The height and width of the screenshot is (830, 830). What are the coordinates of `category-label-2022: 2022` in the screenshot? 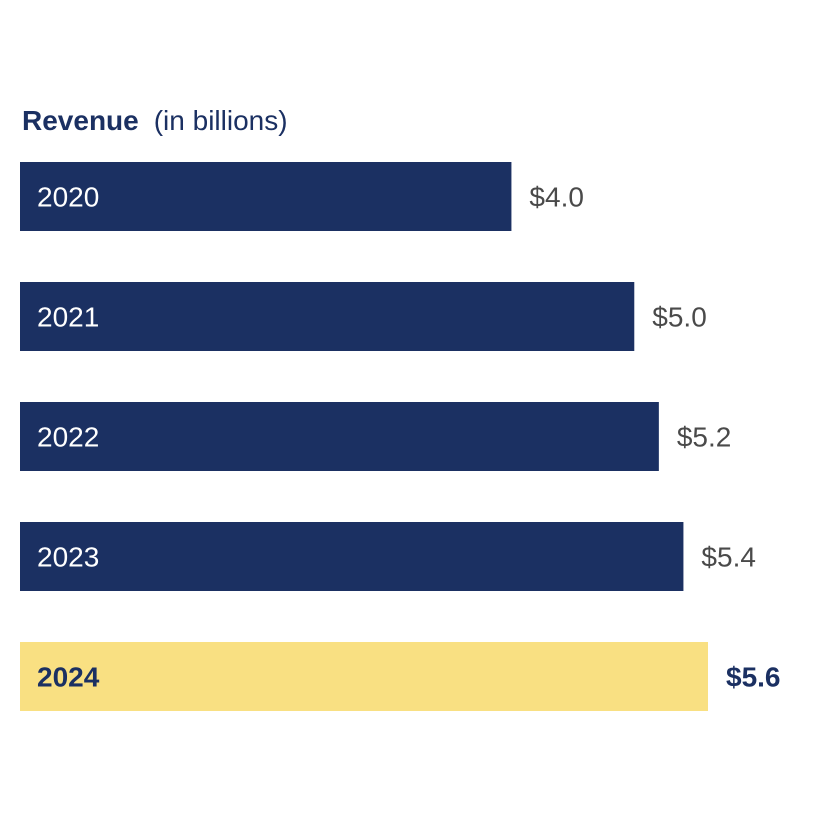 It's located at (68, 437).